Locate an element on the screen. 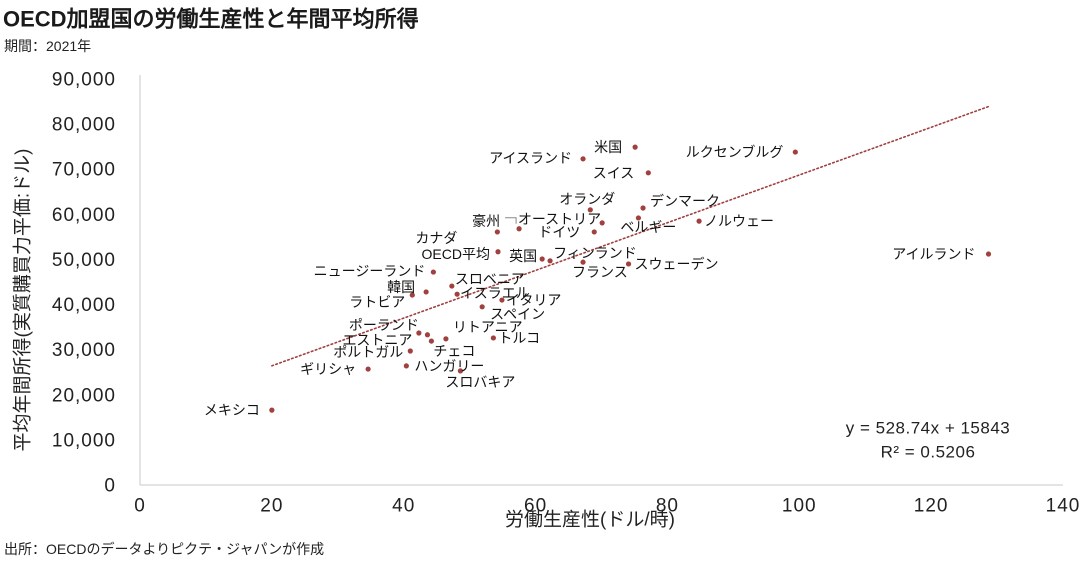 Image resolution: width=1090 pixels, height=565 pixels. x-tick-label: 0 is located at coordinates (140, 506).